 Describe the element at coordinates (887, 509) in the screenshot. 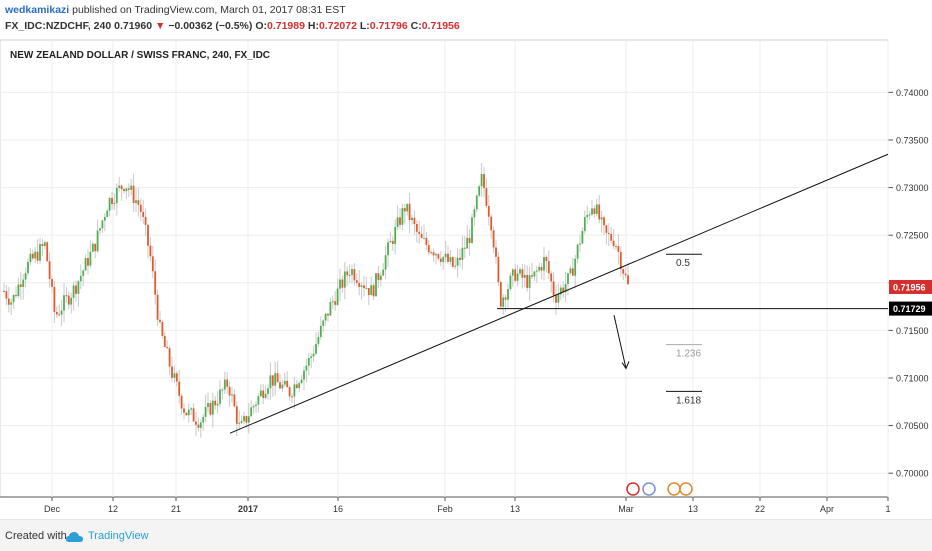

I see `x-tick-label: 1` at that location.